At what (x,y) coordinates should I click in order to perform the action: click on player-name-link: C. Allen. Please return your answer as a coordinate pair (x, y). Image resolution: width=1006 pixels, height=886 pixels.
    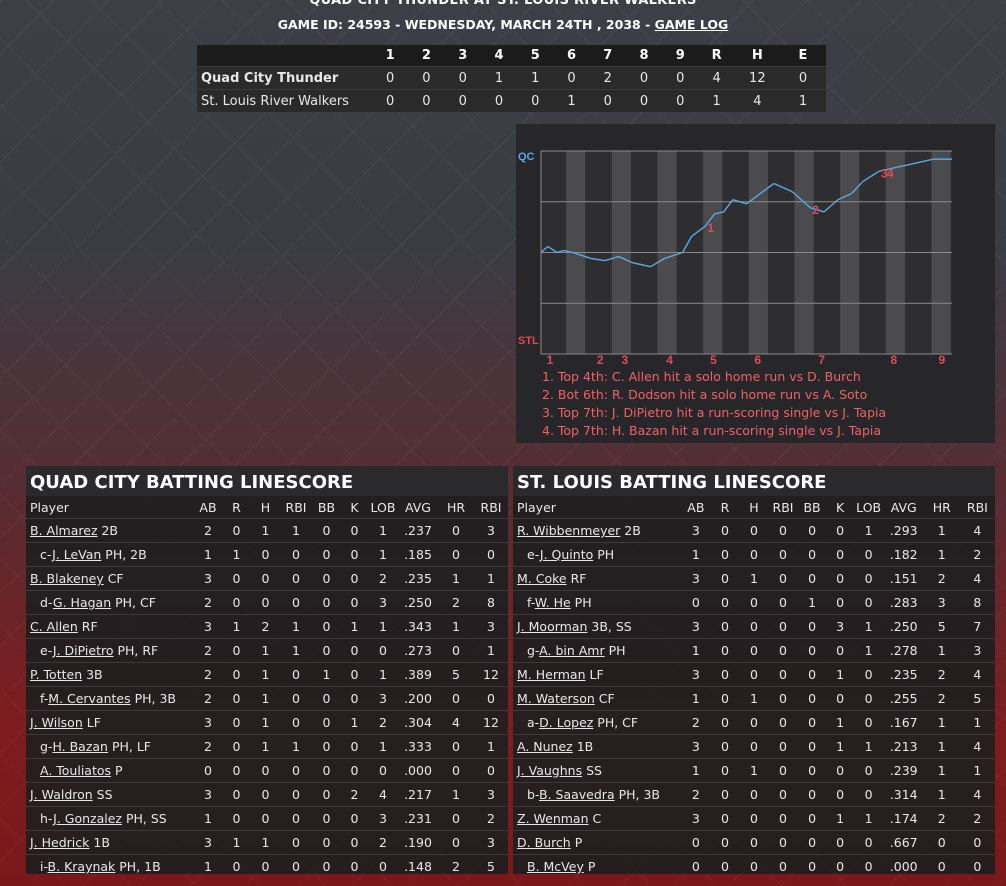
    Looking at the image, I should click on (54, 626).